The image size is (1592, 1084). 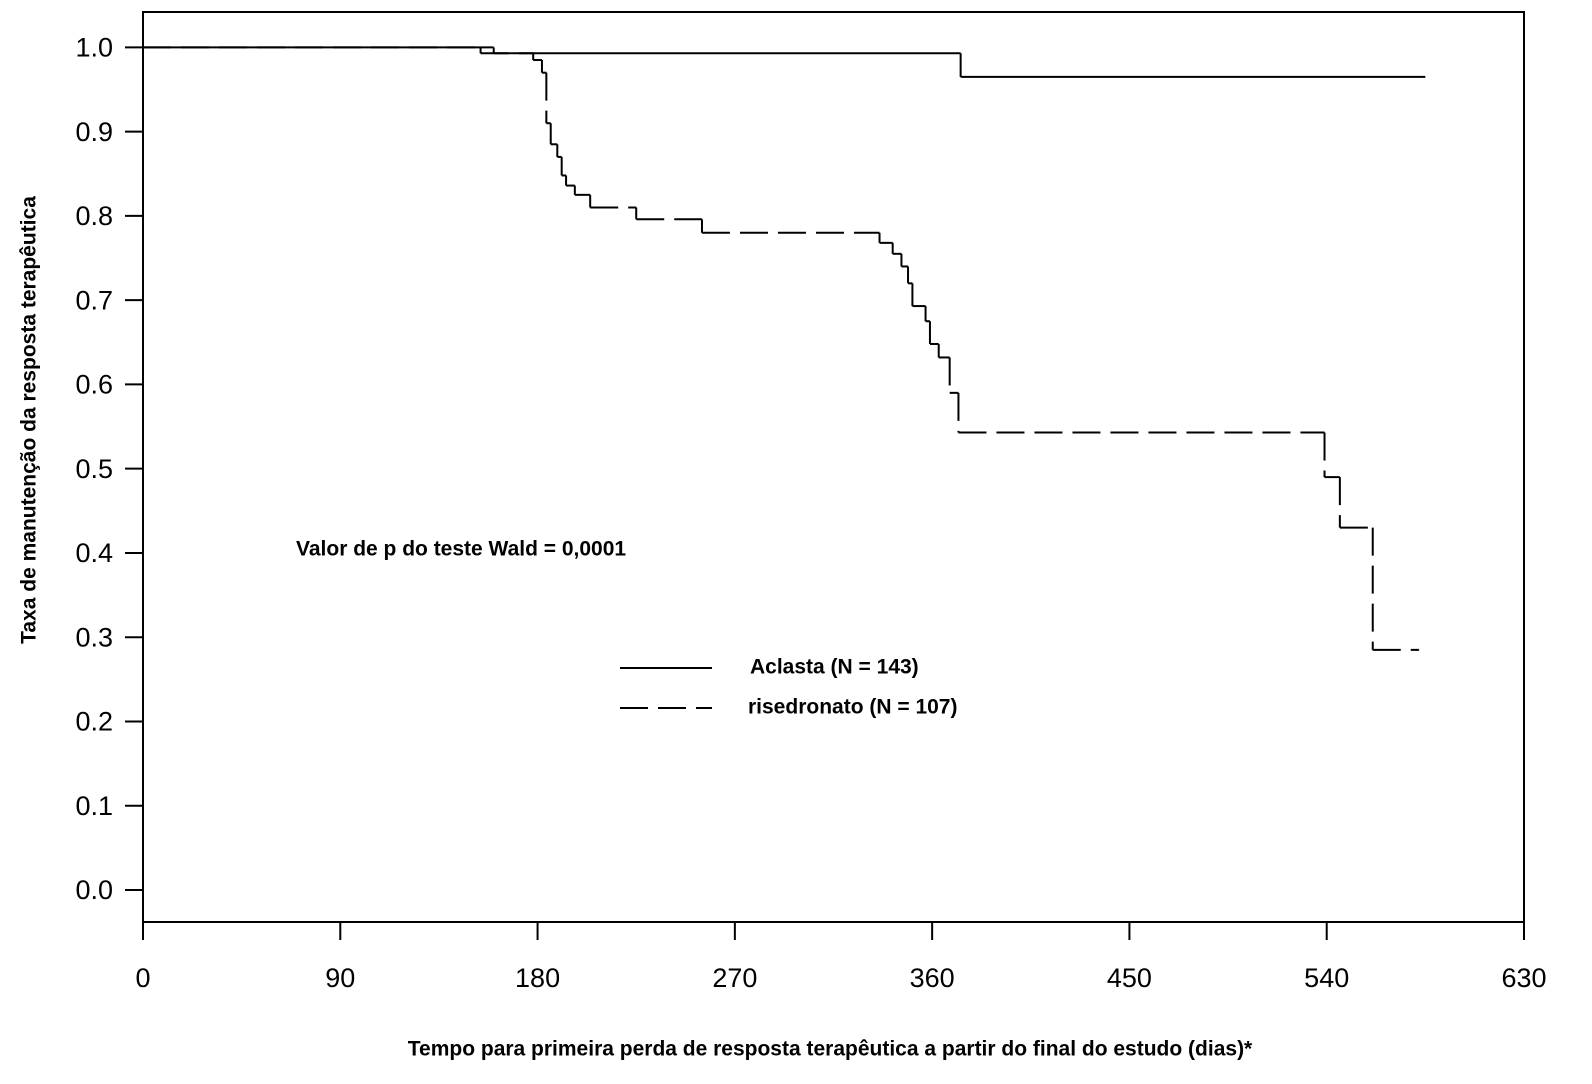 What do you see at coordinates (94, 385) in the screenshot?
I see `y-tick-label: 0.6` at bounding box center [94, 385].